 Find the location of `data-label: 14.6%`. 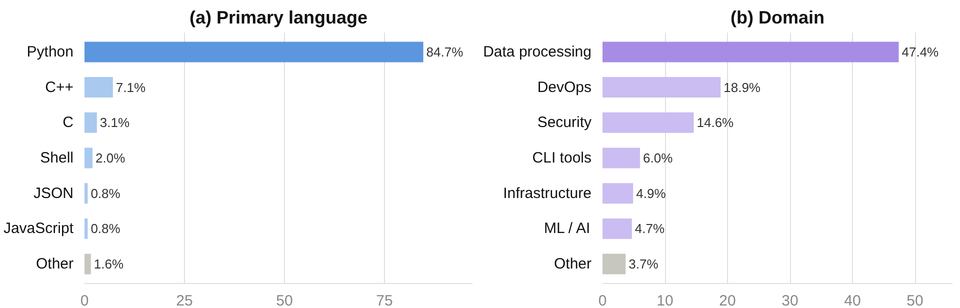

data-label: 14.6% is located at coordinates (715, 122).